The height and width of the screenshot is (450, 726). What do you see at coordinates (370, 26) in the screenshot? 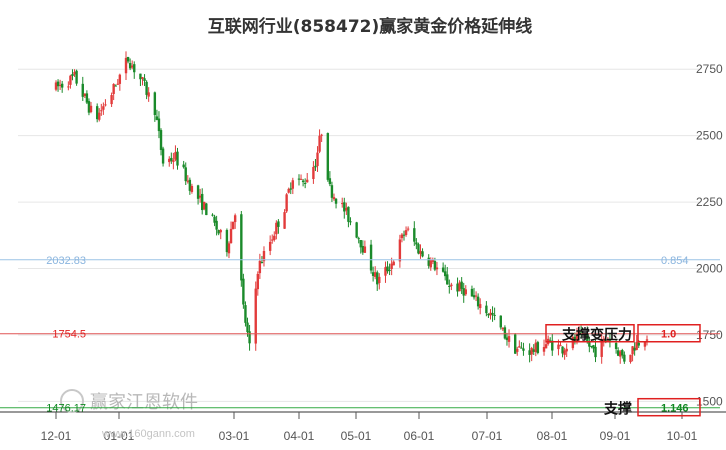
I see `chart-title: 互联网行业(858472)赢家黄金价格延伸线` at bounding box center [370, 26].